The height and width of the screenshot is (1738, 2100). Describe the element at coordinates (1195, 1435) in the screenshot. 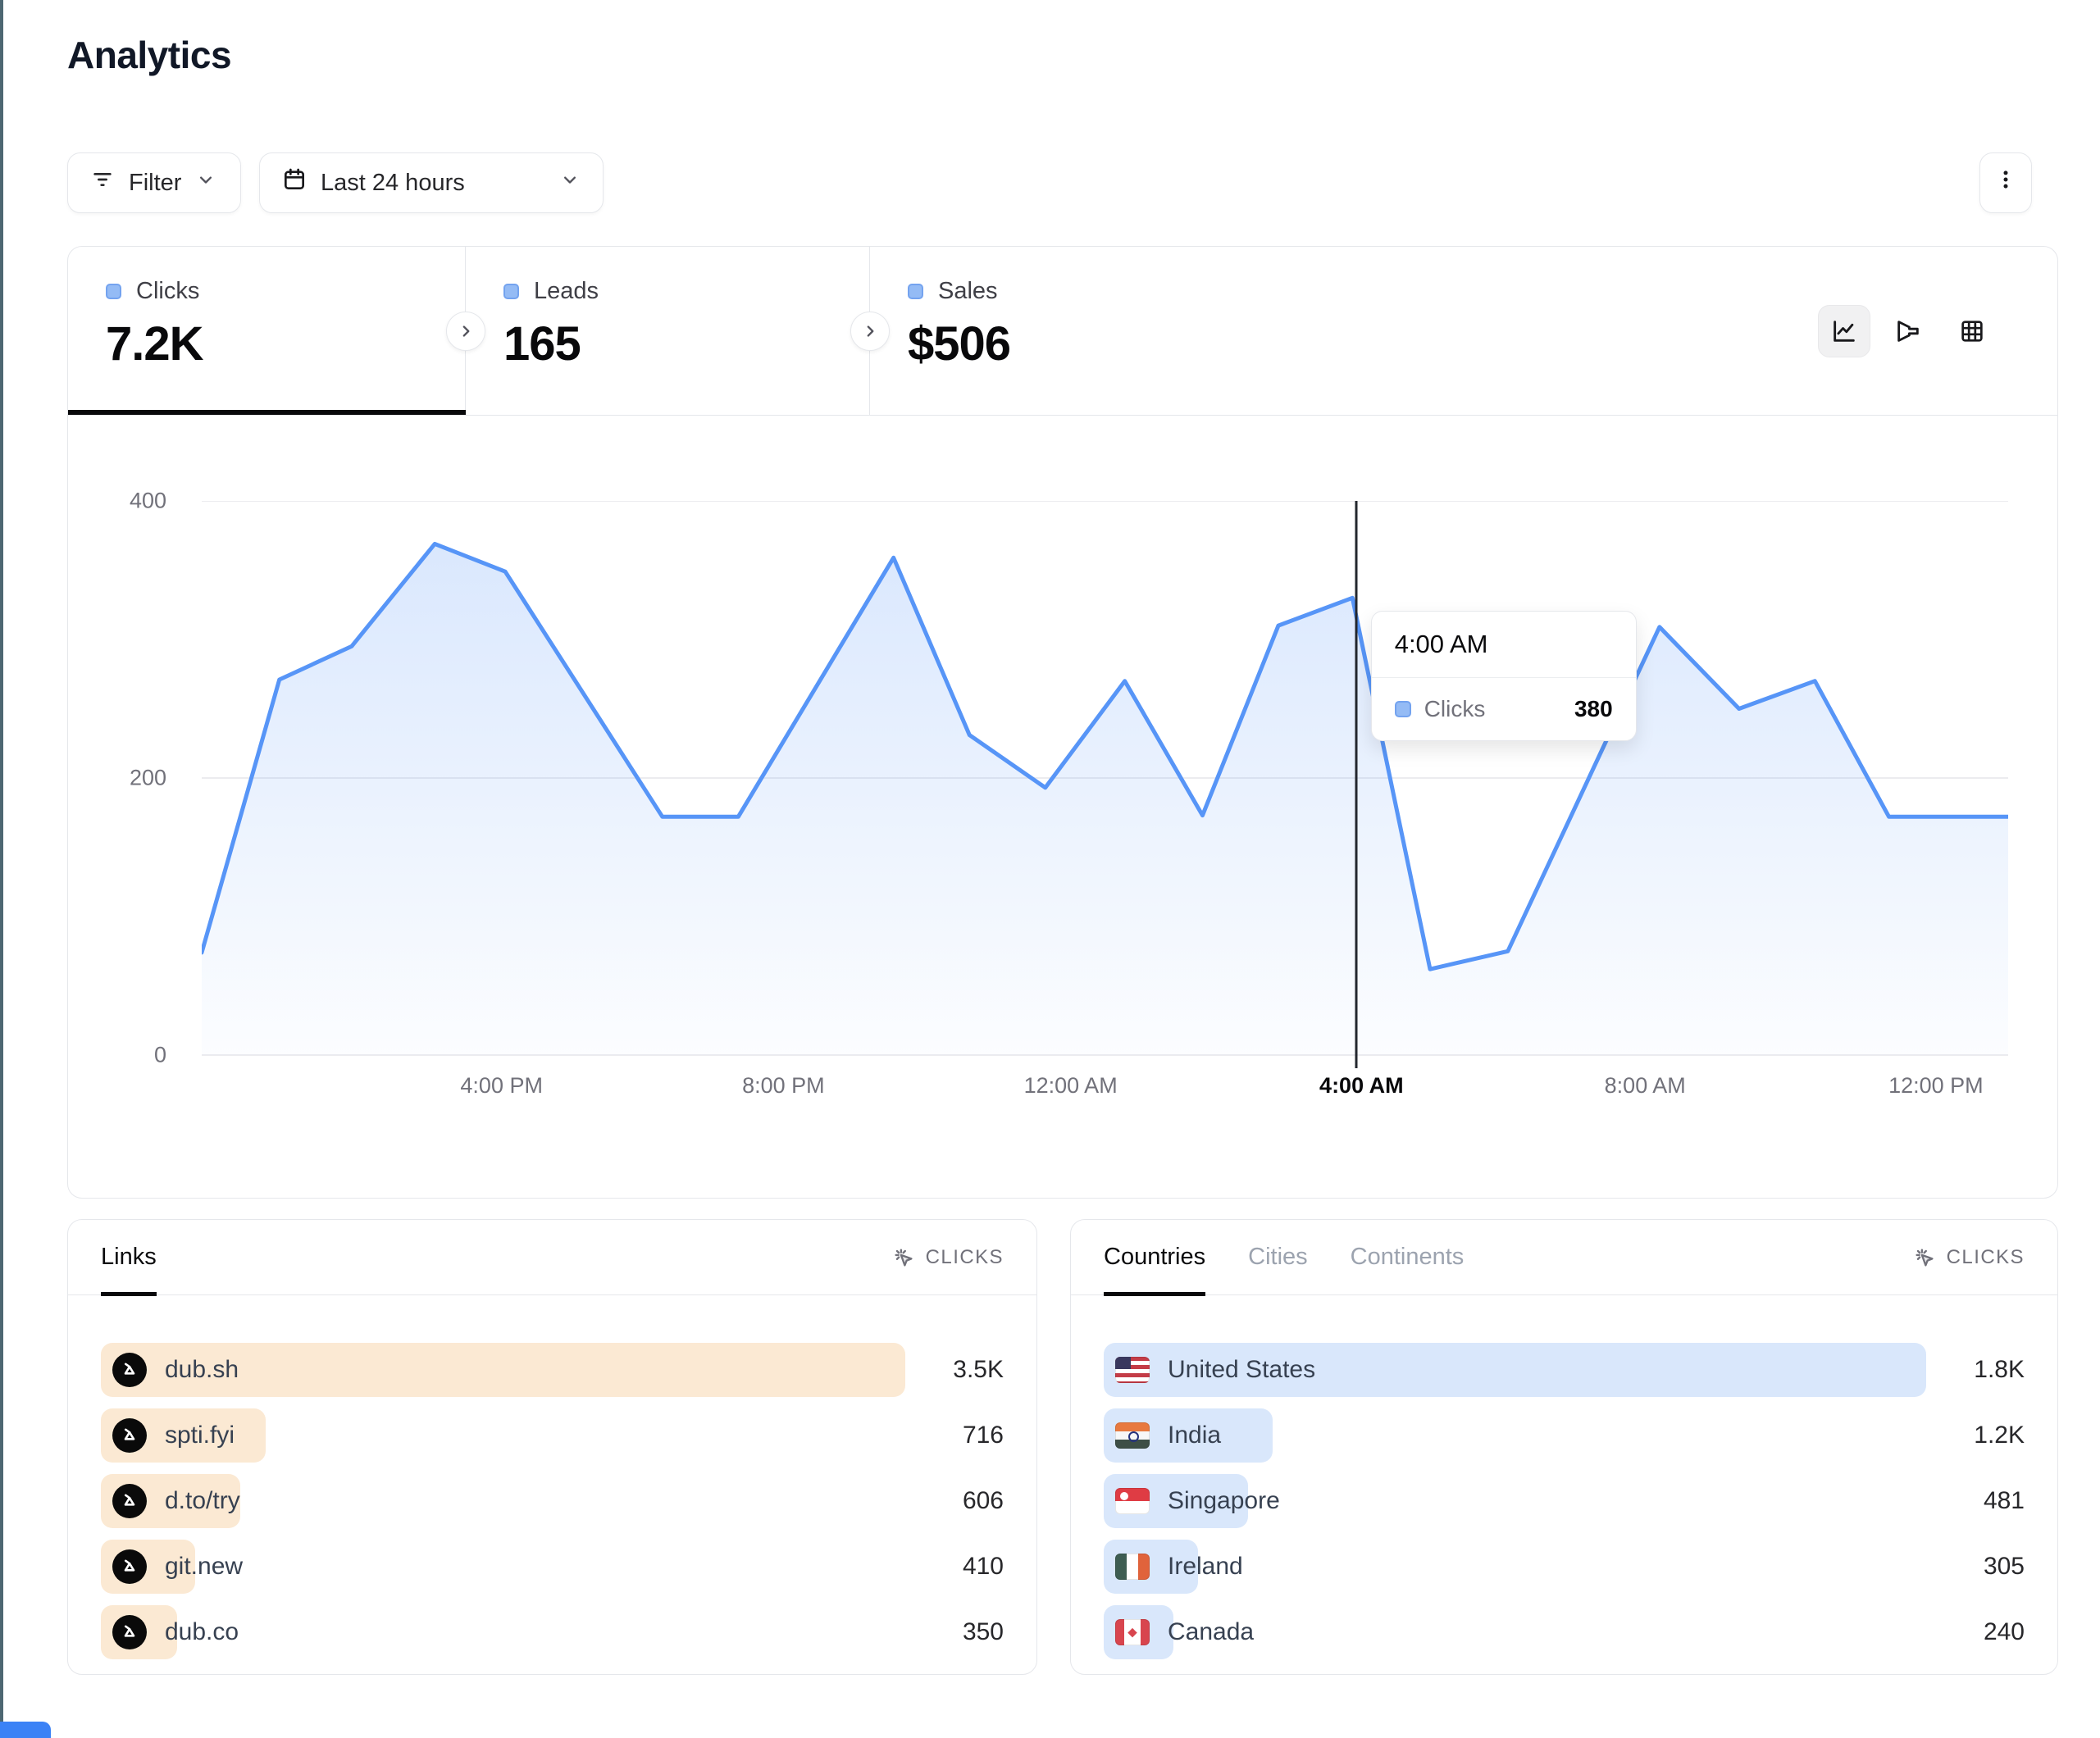

I see `row-label: India` at that location.